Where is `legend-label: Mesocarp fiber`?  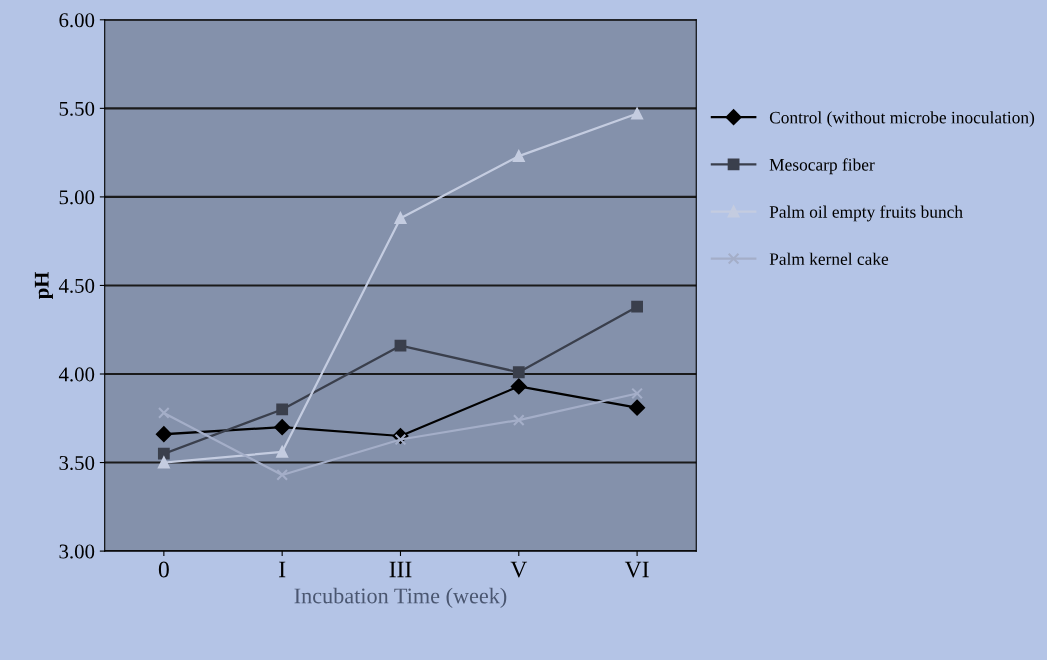
legend-label: Mesocarp fiber is located at coordinates (822, 166).